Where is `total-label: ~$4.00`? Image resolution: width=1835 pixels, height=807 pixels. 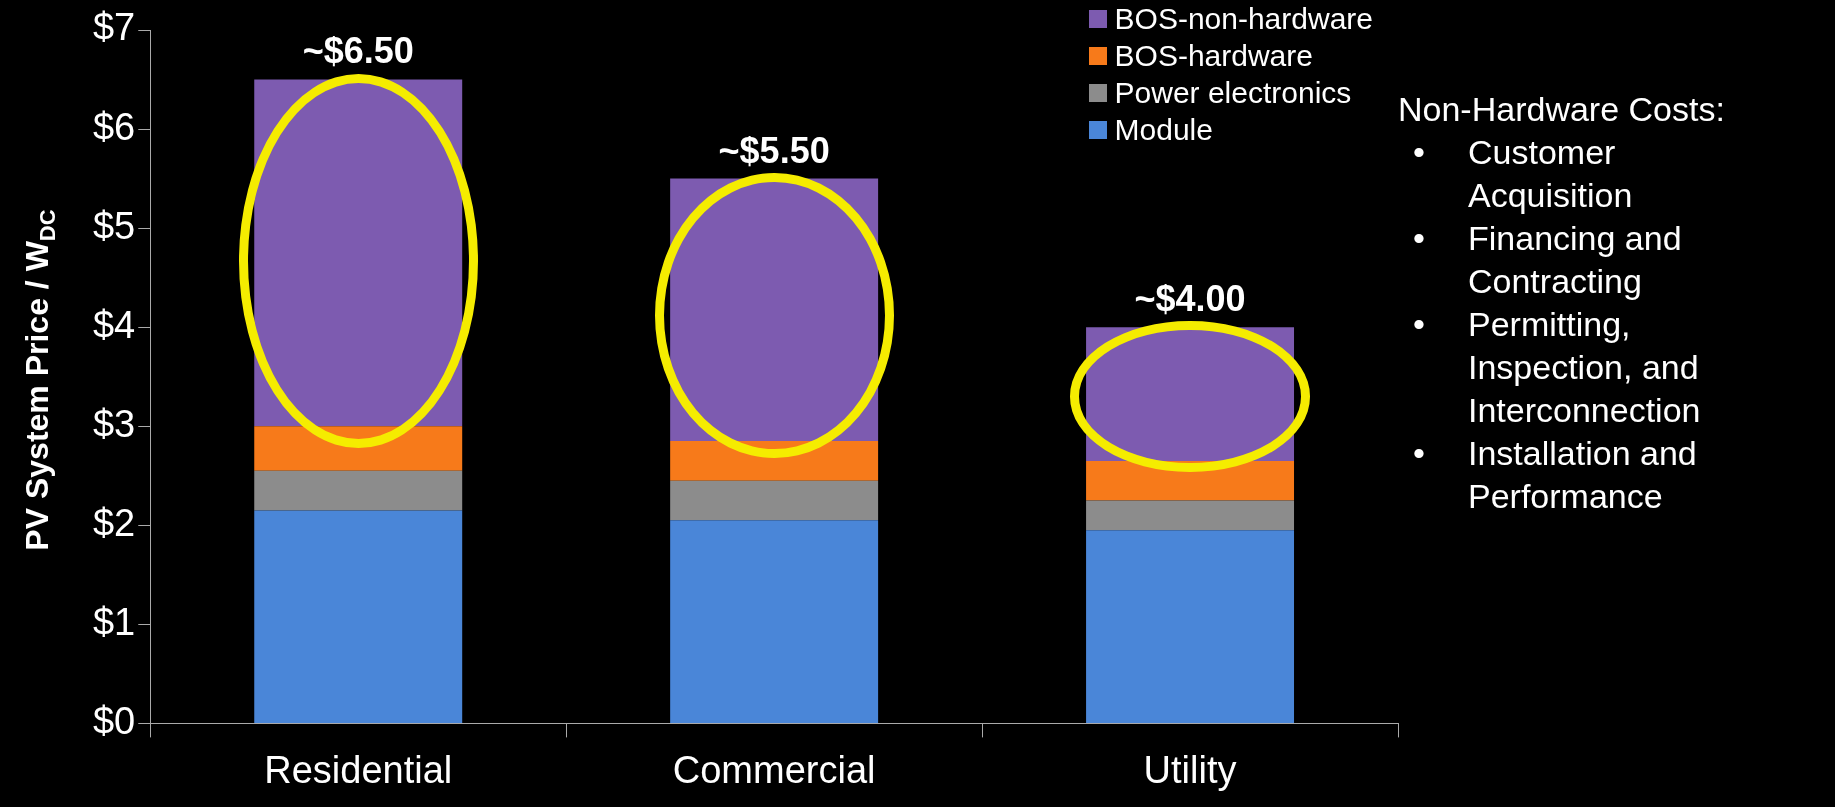
total-label: ~$4.00 is located at coordinates (1190, 299).